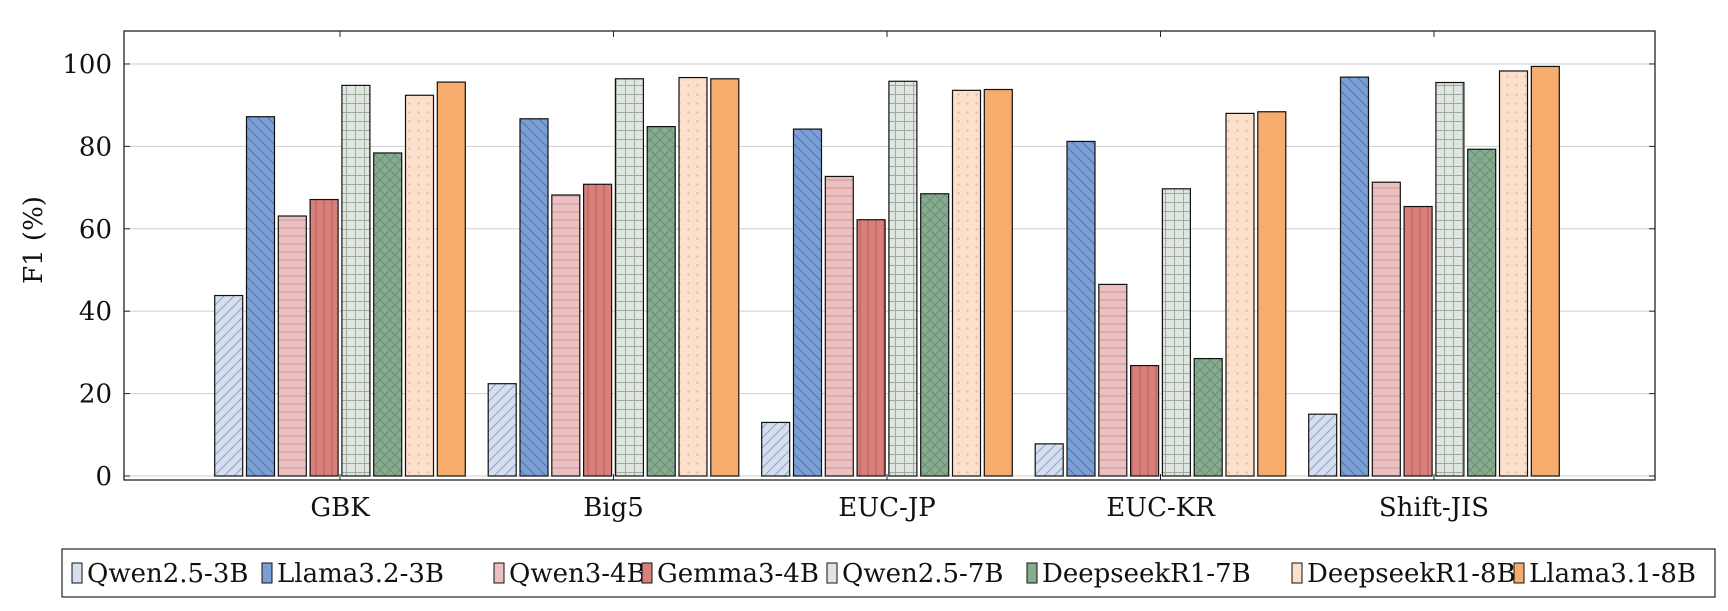 The image size is (1728, 611). I want to click on legend-label: DeepseekR1-8B, so click(1411, 574).